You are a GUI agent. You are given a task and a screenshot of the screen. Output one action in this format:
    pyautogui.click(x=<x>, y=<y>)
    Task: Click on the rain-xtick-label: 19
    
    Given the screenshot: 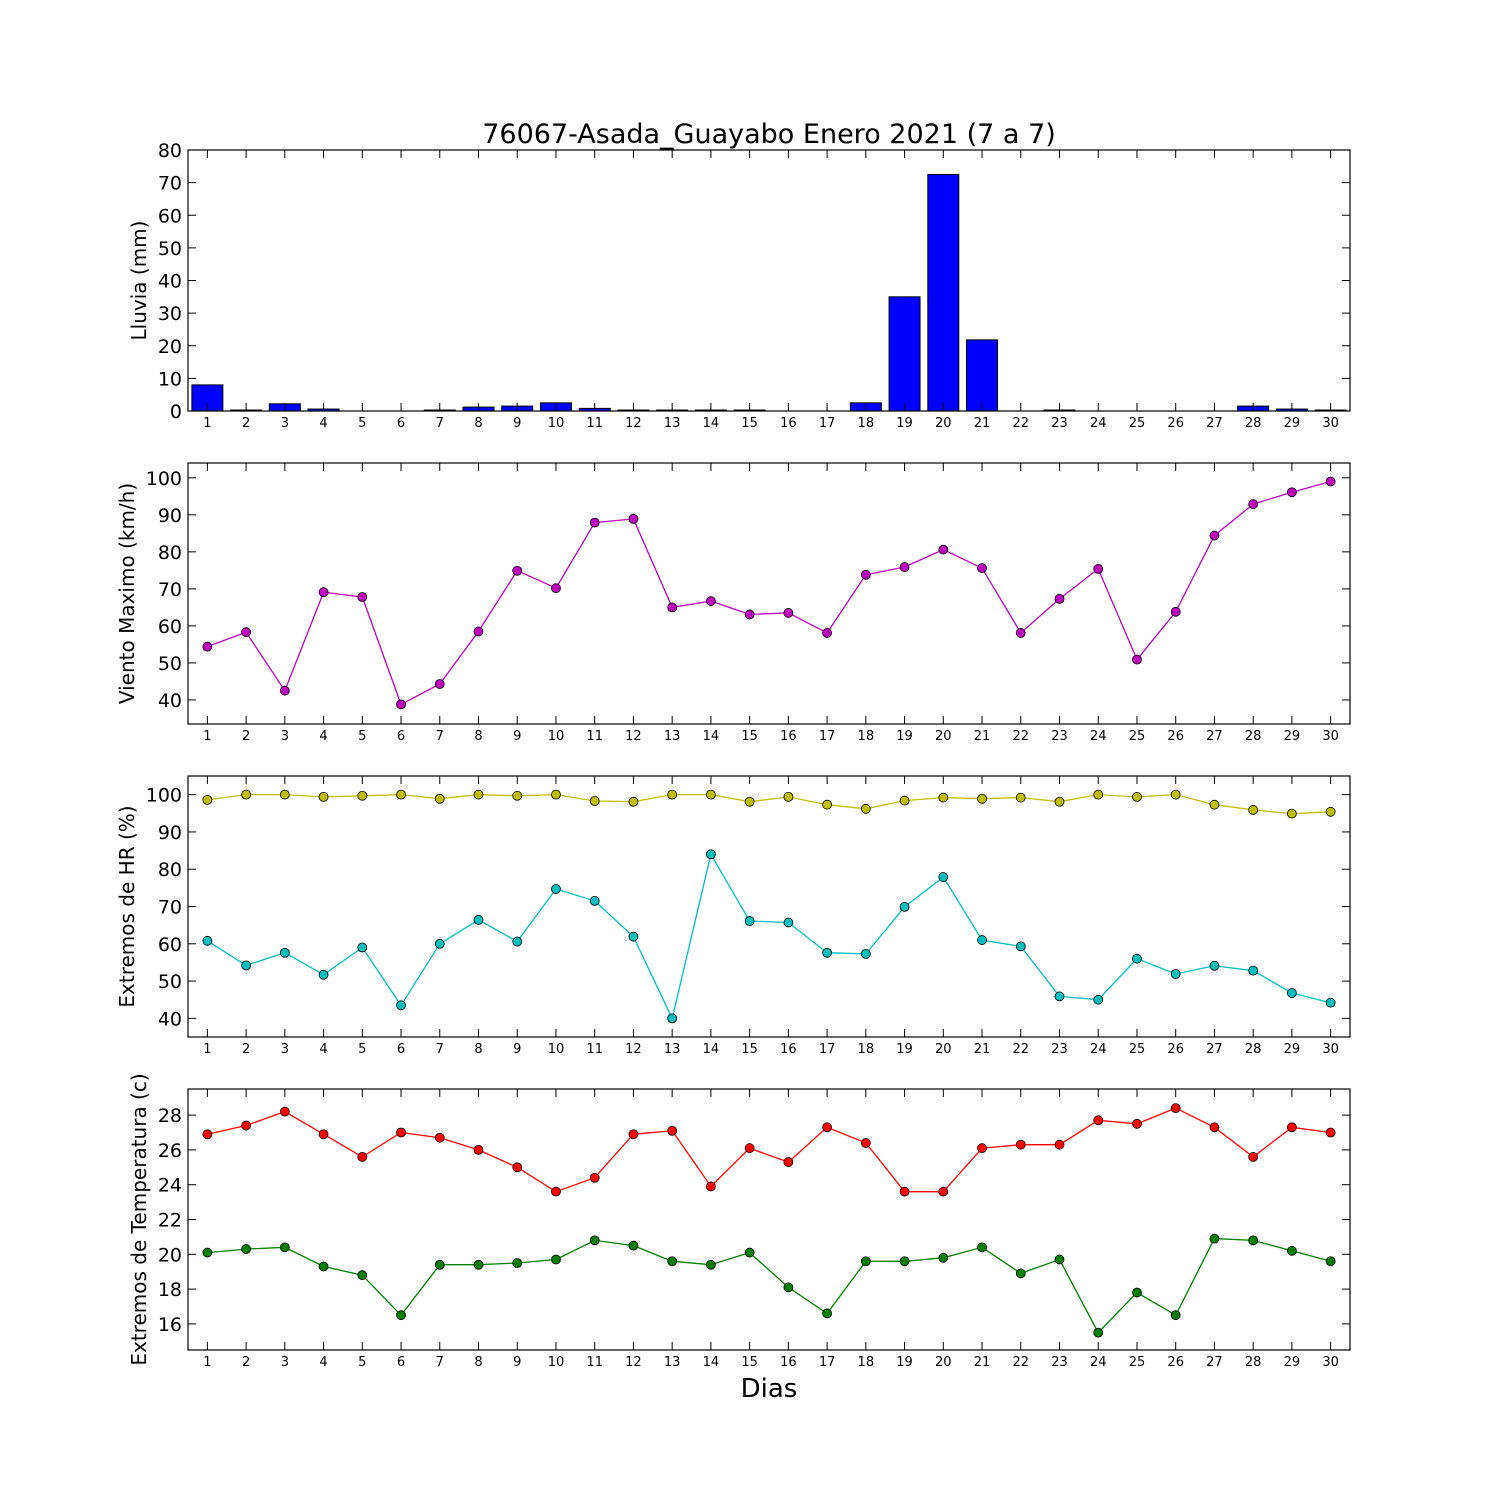 What is the action you would take?
    pyautogui.click(x=904, y=423)
    